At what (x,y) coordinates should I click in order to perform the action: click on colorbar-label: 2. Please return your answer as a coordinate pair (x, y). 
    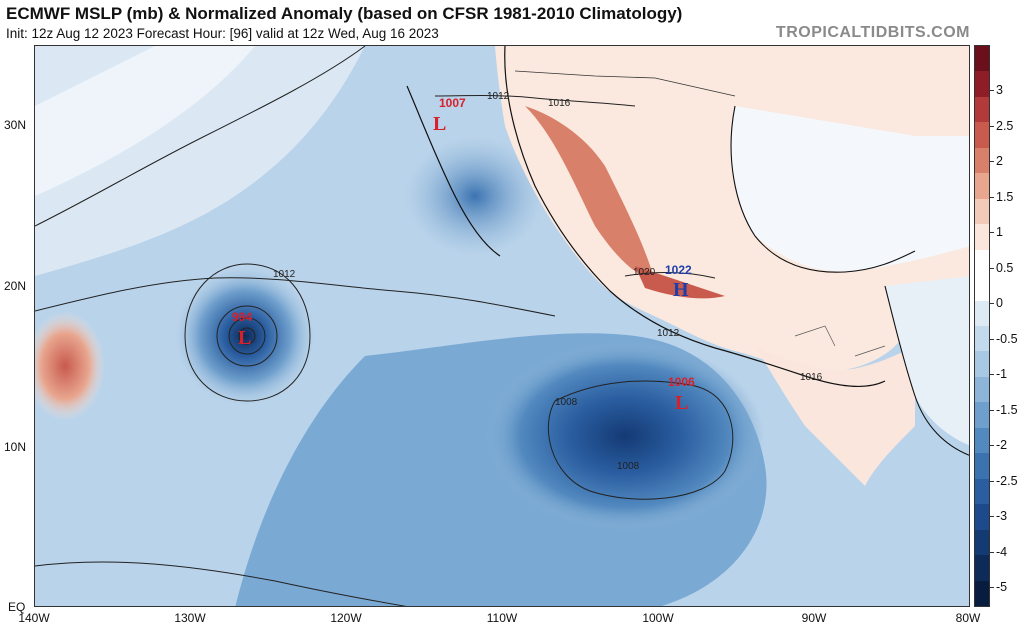
    Looking at the image, I should click on (999, 161).